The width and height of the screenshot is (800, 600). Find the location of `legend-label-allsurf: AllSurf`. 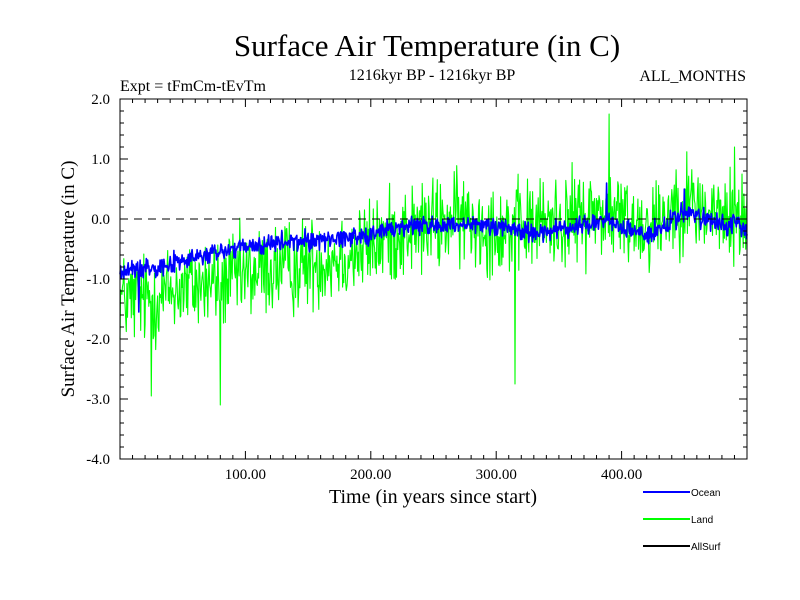

legend-label-allsurf: AllSurf is located at coordinates (706, 547).